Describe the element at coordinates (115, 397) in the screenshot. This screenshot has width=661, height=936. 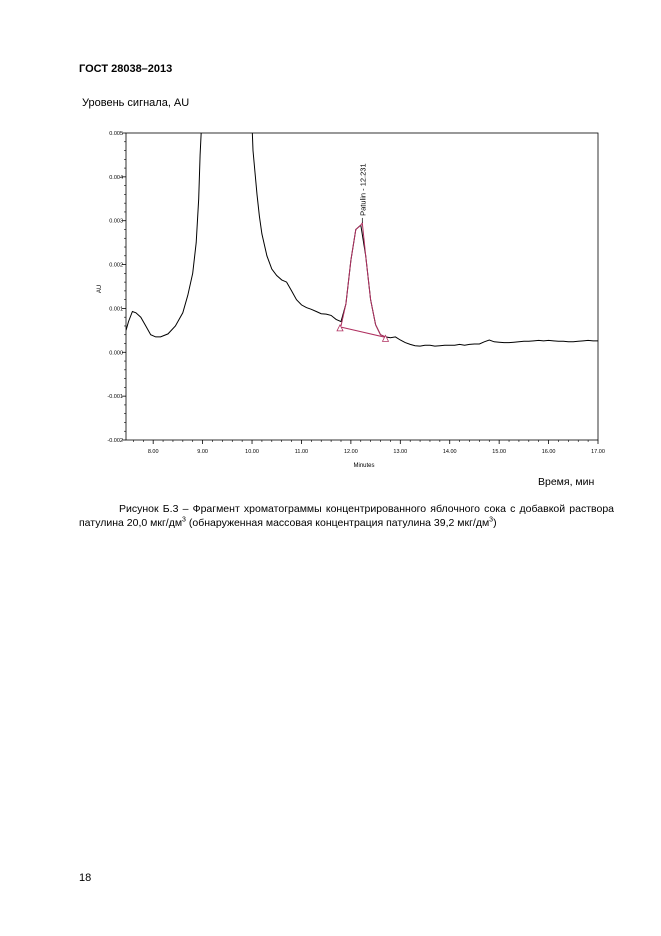
I see `y-tick-label: -0.001` at that location.